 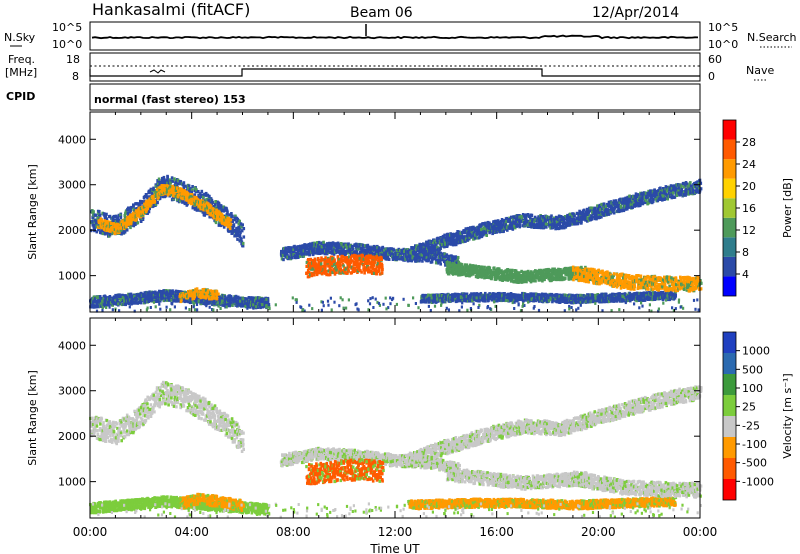 I want to click on cpid-label: CPID, so click(x=20, y=96).